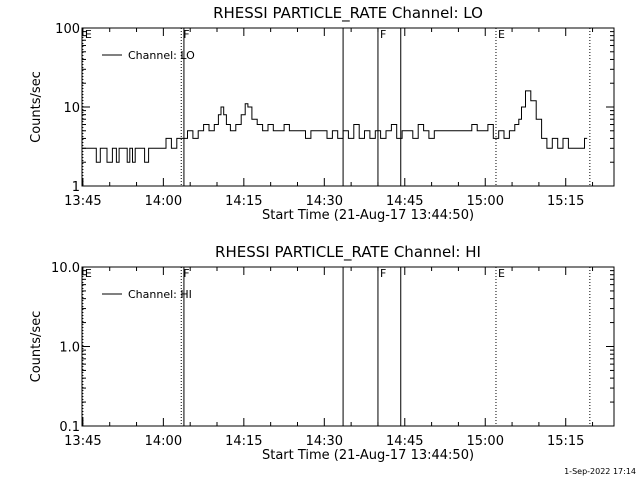 The height and width of the screenshot is (480, 640). What do you see at coordinates (160, 294) in the screenshot?
I see `legend-label: Channel: HI` at bounding box center [160, 294].